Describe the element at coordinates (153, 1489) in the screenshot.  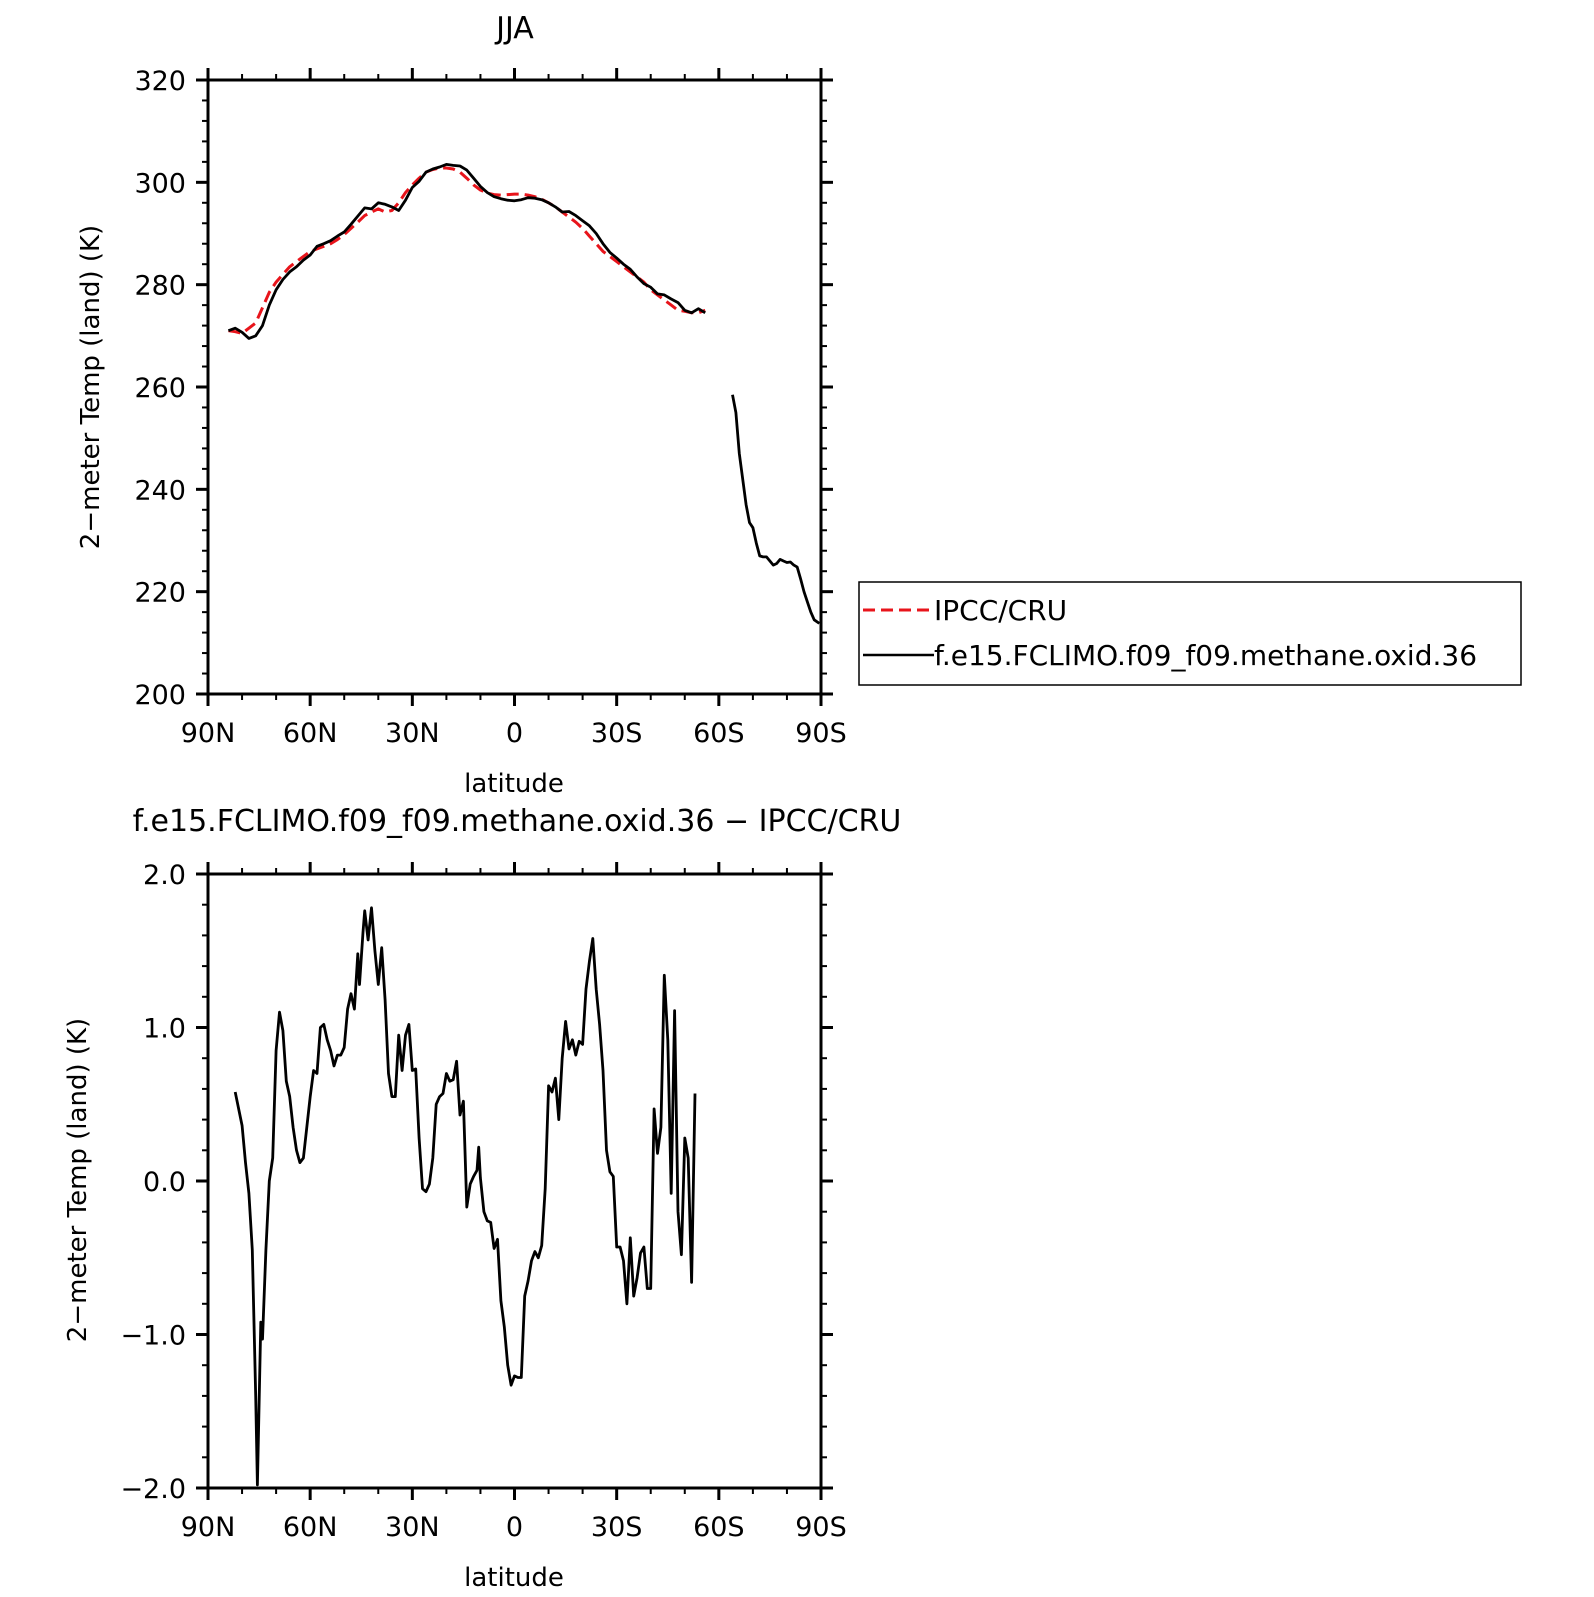
I see `y-tick-label: −2.0` at that location.